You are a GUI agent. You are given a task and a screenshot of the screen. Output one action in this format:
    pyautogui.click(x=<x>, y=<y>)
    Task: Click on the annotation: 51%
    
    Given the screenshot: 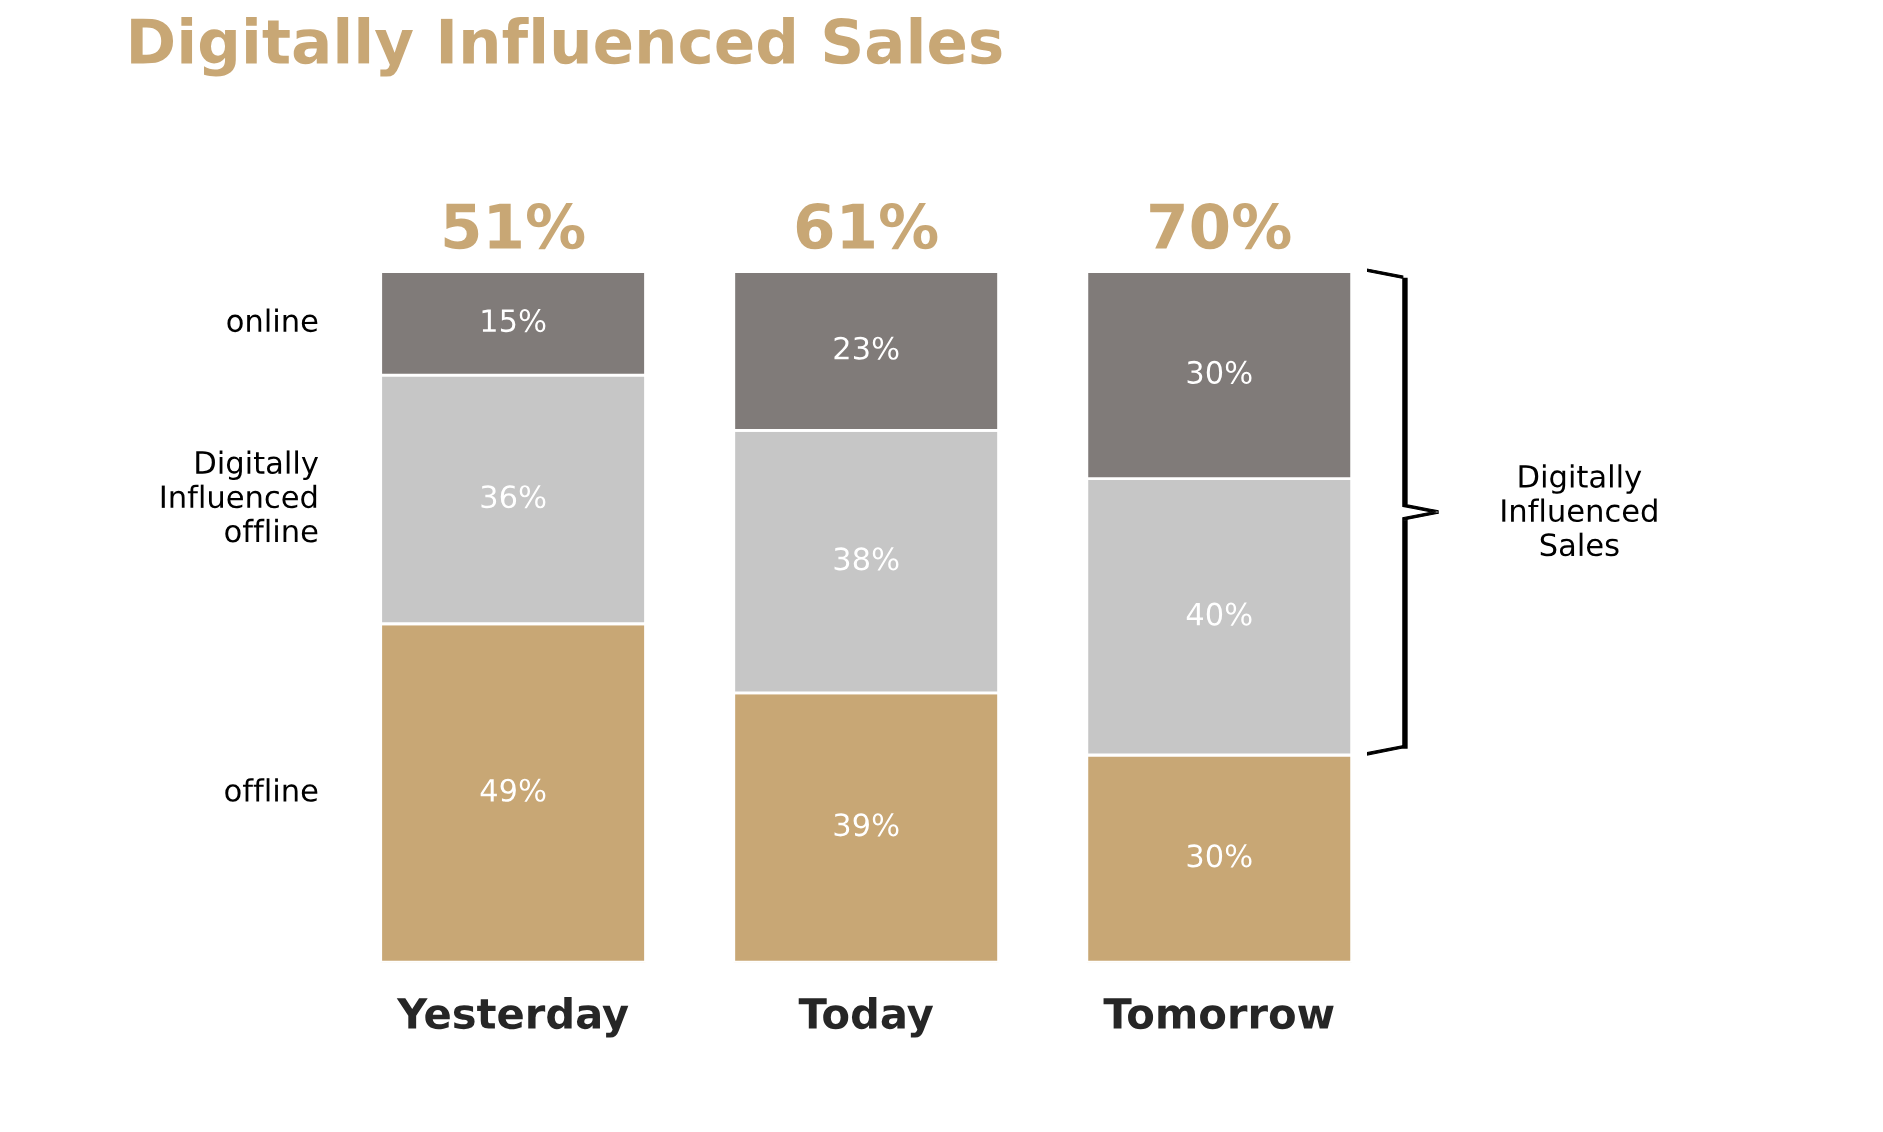 What is the action you would take?
    pyautogui.click(x=514, y=226)
    